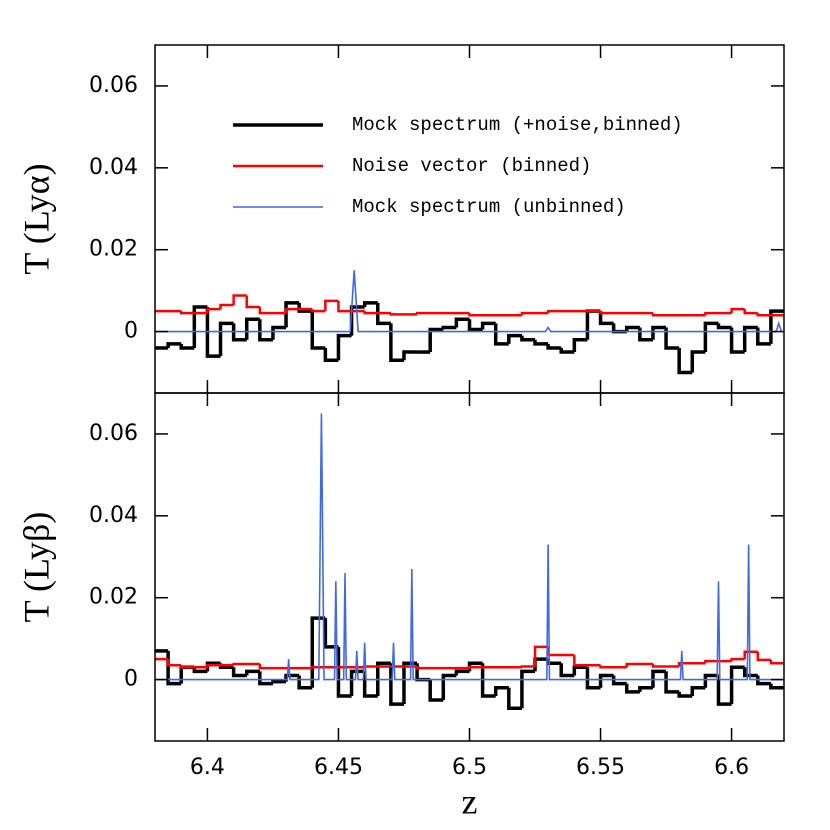 The image size is (830, 830). What do you see at coordinates (469, 301) in the screenshot?
I see `spectrum-line` at bounding box center [469, 301].